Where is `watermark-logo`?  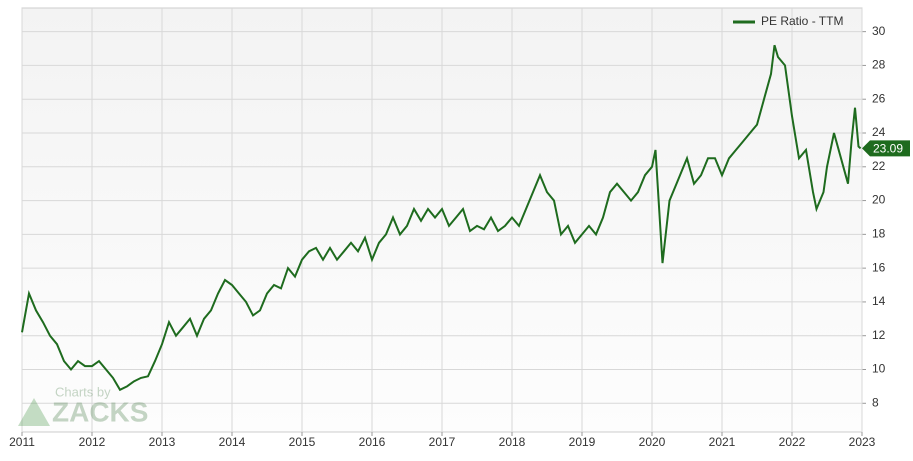 watermark-logo is located at coordinates (34, 412).